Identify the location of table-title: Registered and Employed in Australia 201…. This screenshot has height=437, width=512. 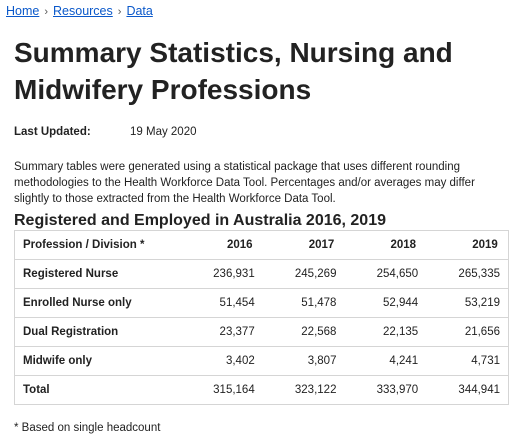
(200, 220).